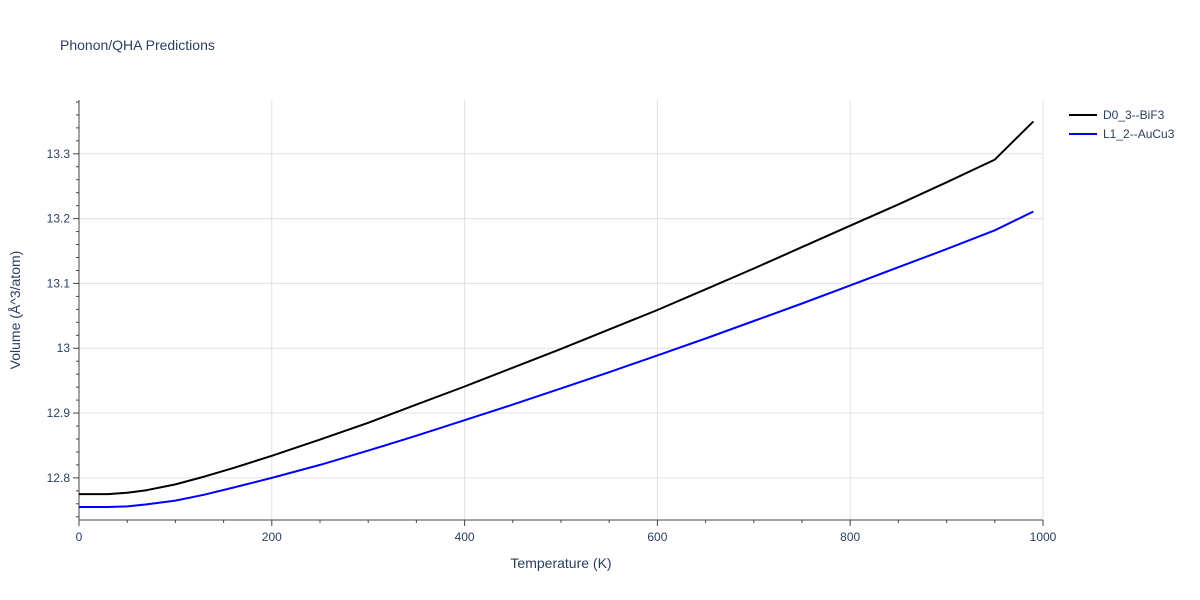 Image resolution: width=1200 pixels, height=600 pixels. What do you see at coordinates (1139, 134) in the screenshot?
I see `legend-label-1: L1_2--AuCu3` at bounding box center [1139, 134].